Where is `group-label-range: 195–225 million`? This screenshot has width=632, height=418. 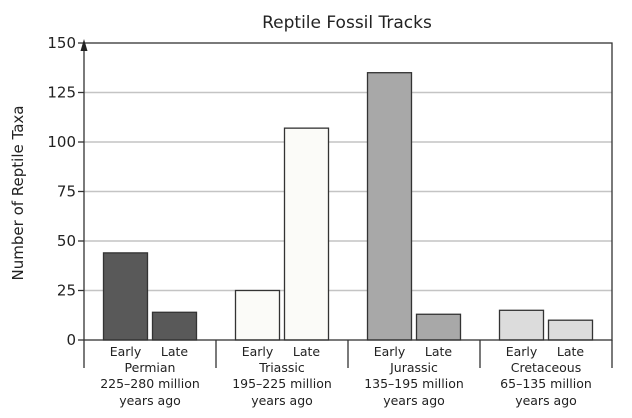 group-label-range: 195–225 million is located at coordinates (282, 383).